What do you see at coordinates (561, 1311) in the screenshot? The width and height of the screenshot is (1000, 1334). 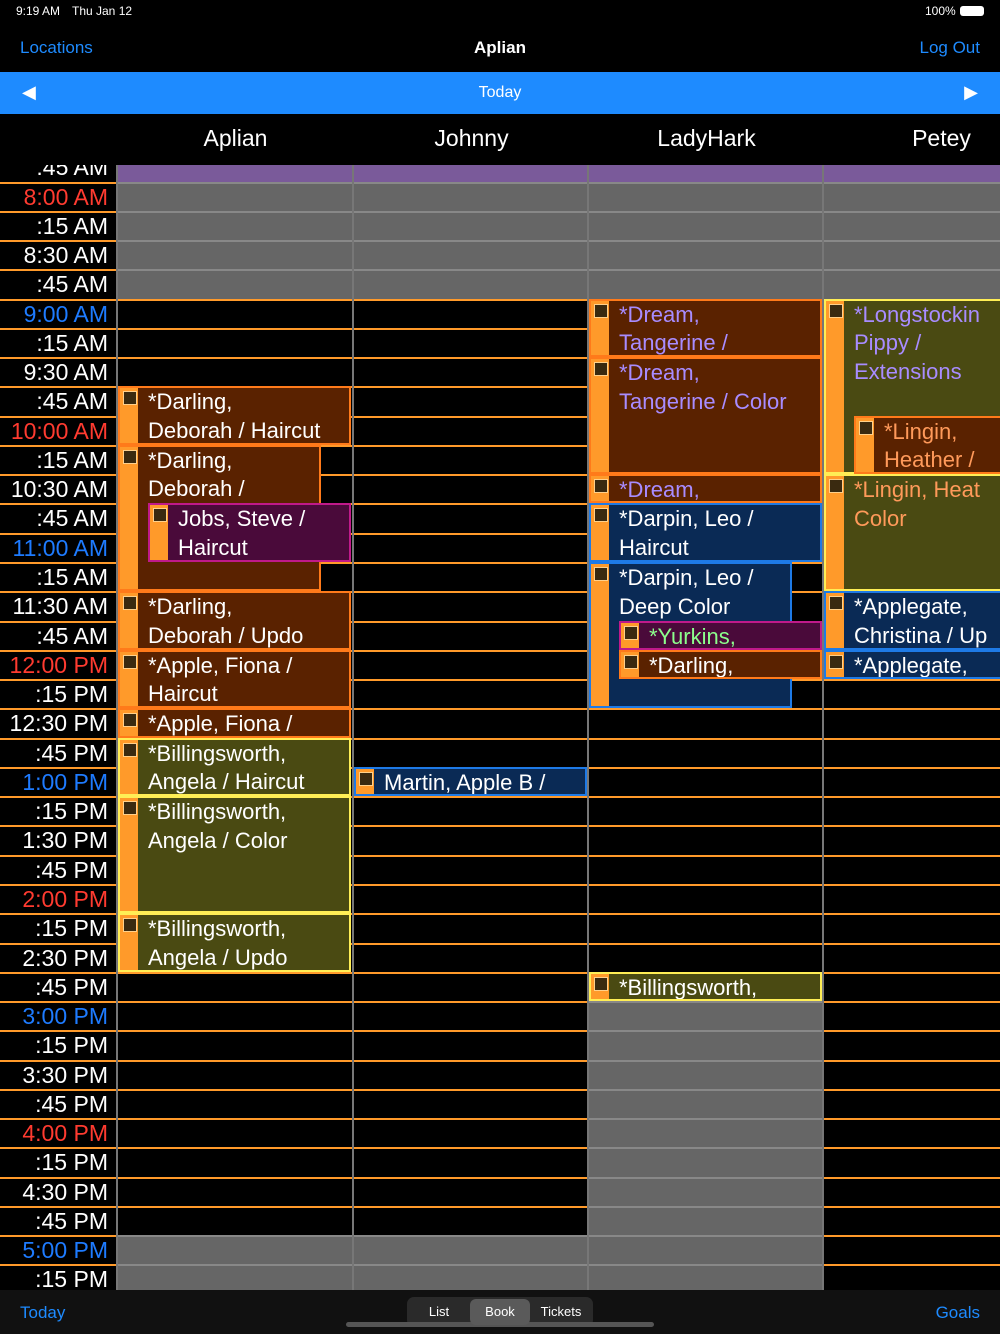 I see `tab: Tickets` at bounding box center [561, 1311].